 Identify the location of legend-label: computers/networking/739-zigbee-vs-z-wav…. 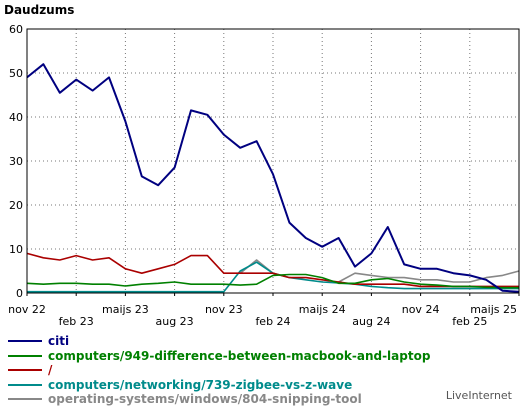
(200, 384).